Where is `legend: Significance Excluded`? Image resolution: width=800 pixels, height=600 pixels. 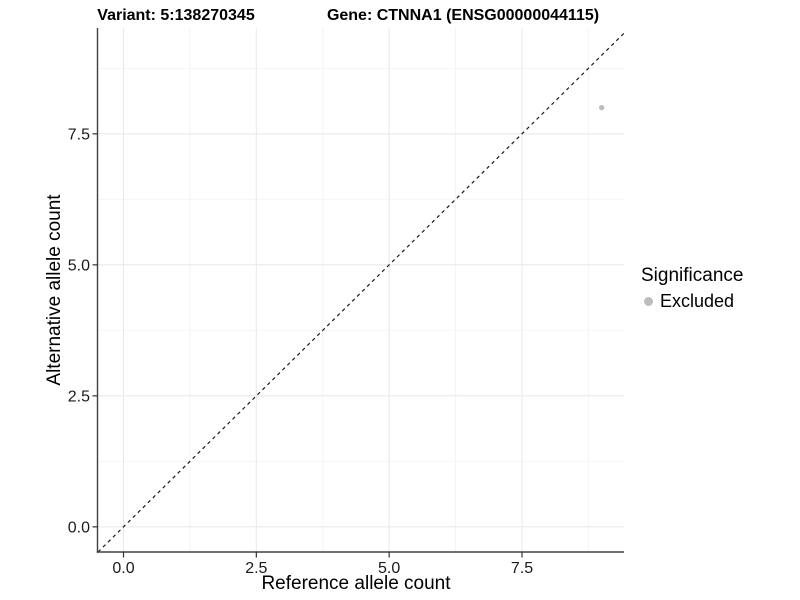 legend: Significance Excluded is located at coordinates (692, 288).